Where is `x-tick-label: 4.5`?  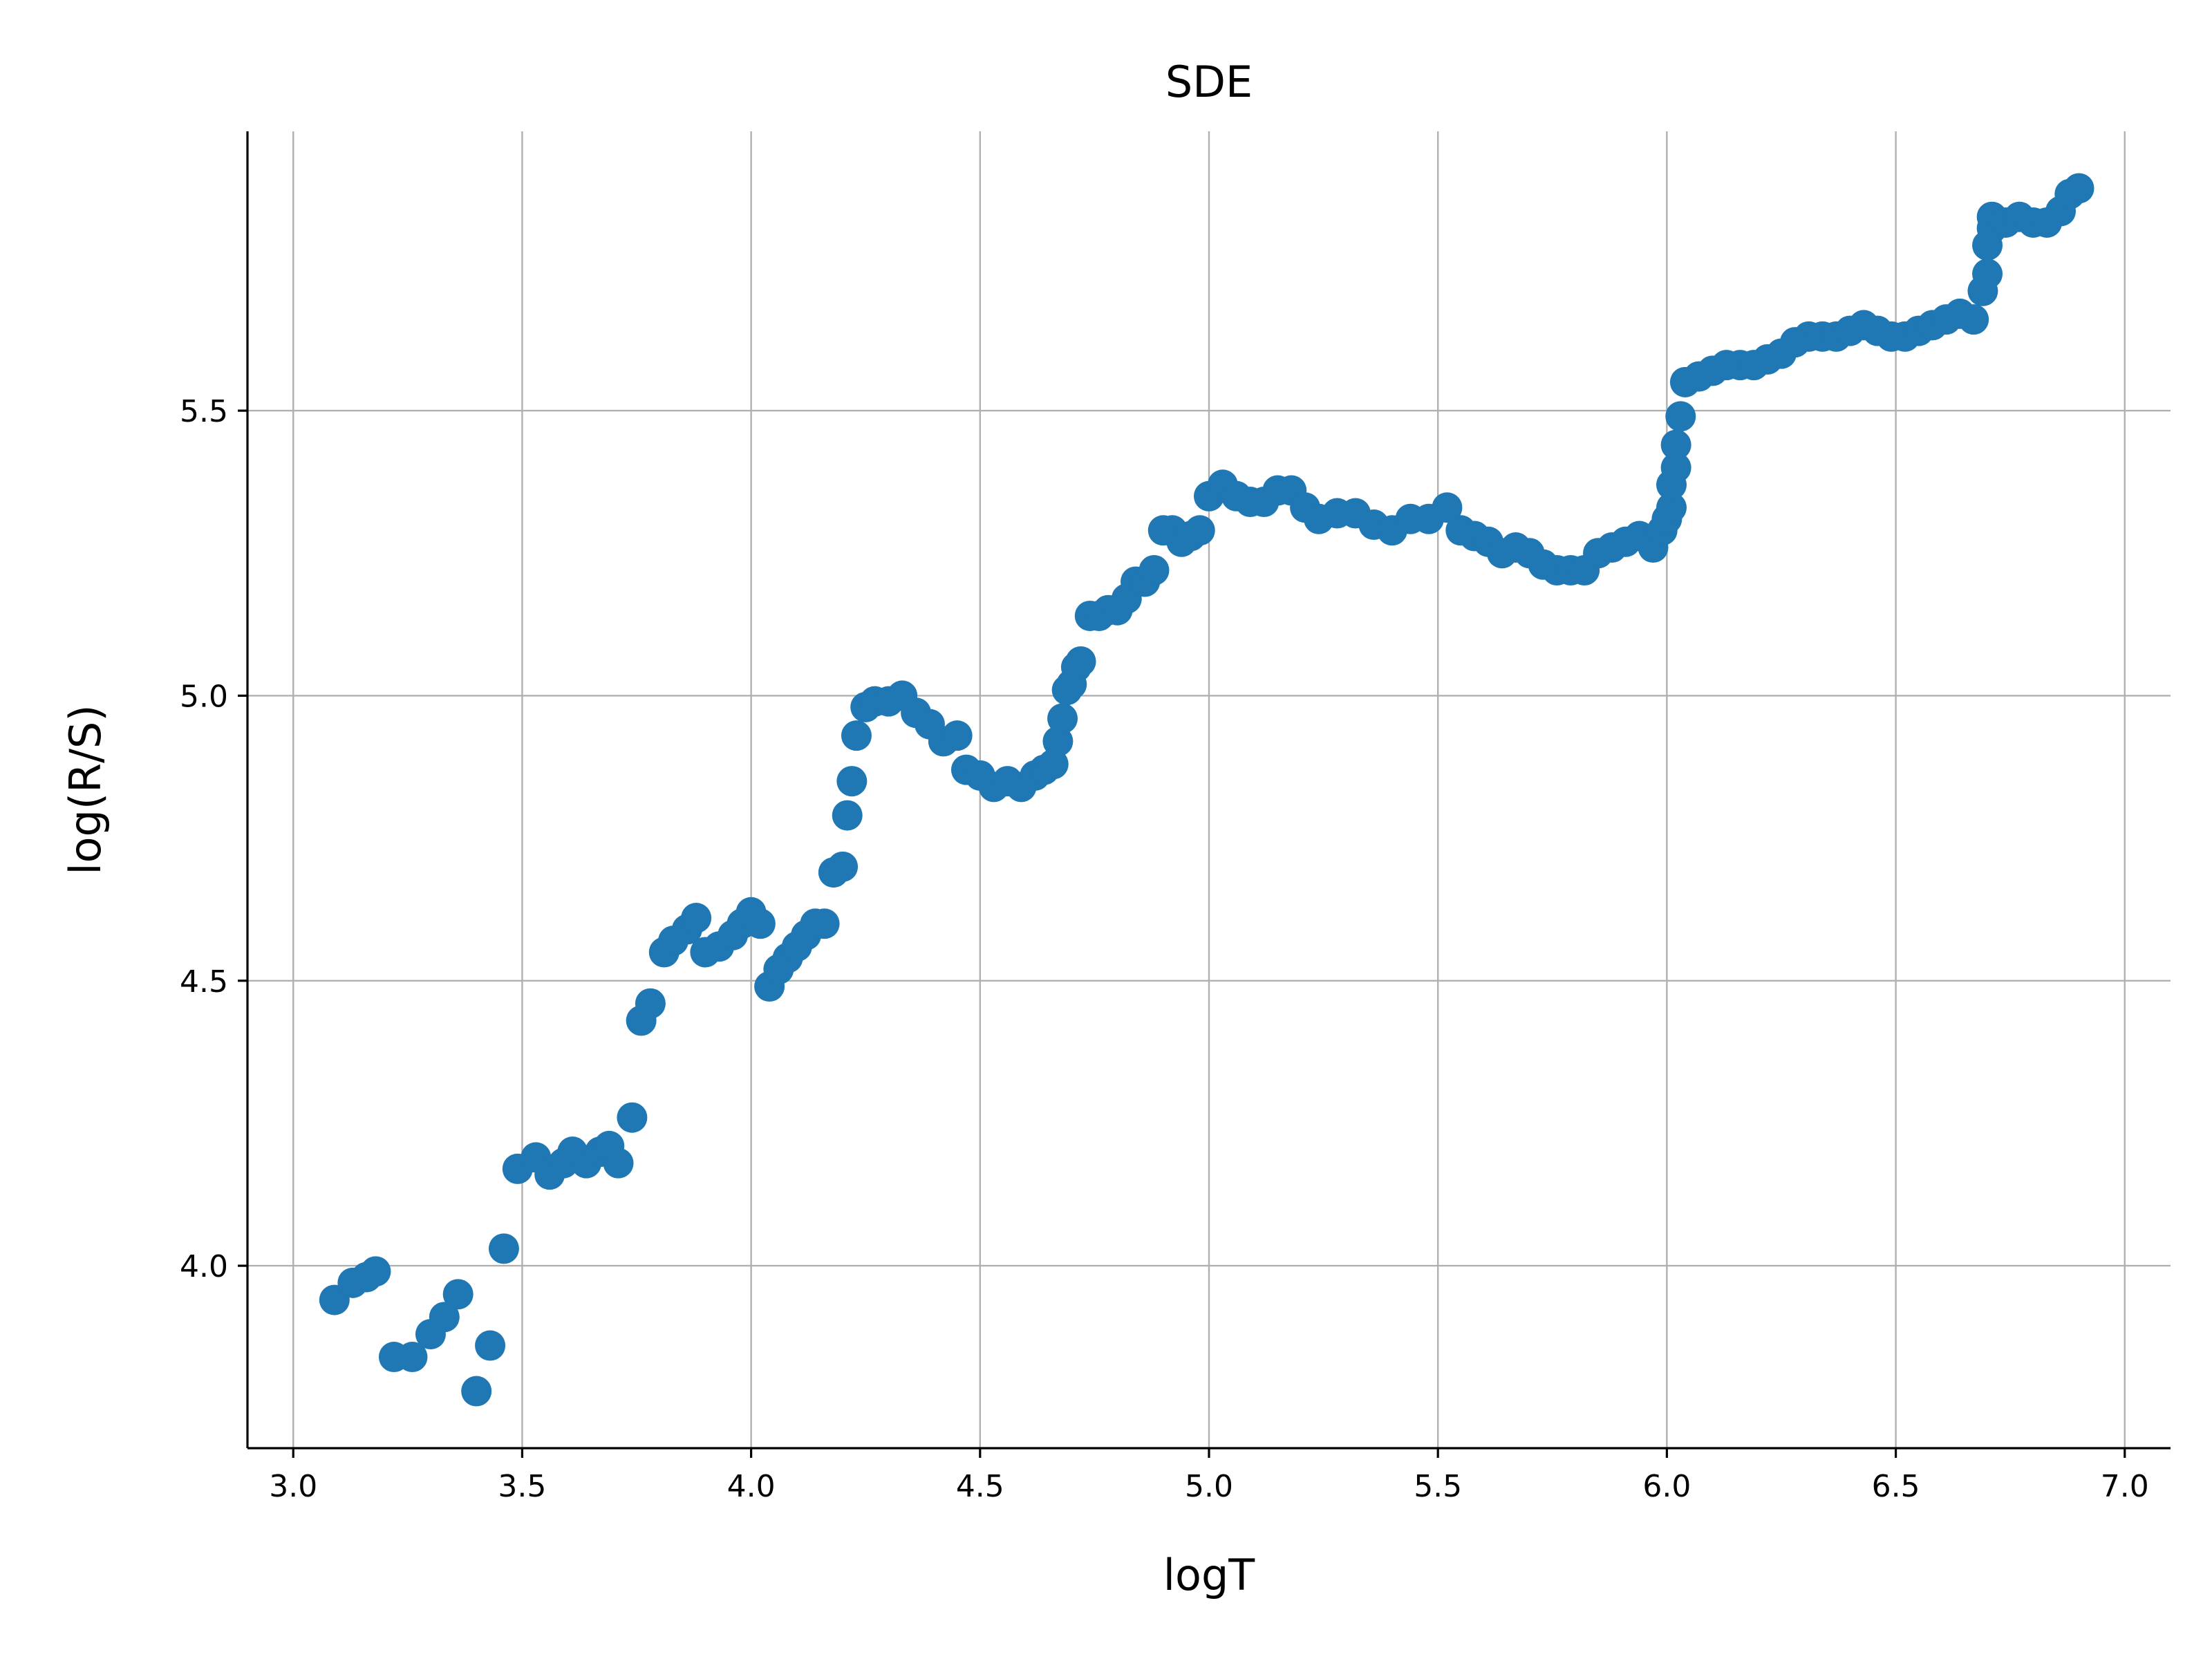 x-tick-label: 4.5 is located at coordinates (980, 1487).